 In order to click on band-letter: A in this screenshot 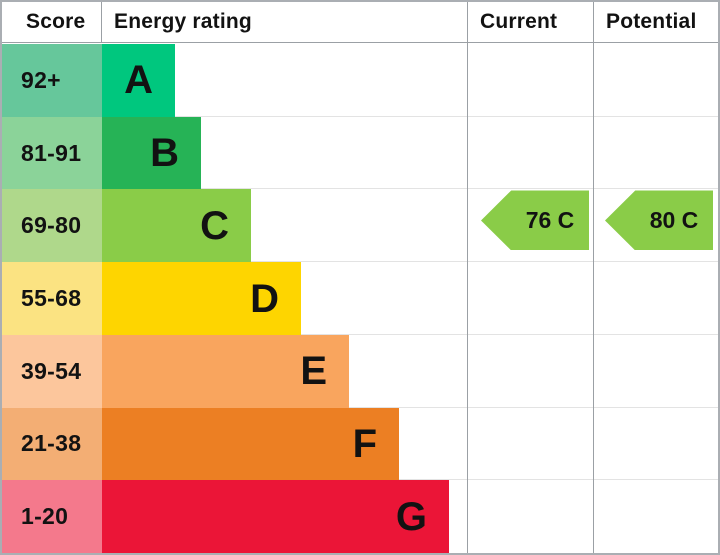, I will do `click(138, 80)`.